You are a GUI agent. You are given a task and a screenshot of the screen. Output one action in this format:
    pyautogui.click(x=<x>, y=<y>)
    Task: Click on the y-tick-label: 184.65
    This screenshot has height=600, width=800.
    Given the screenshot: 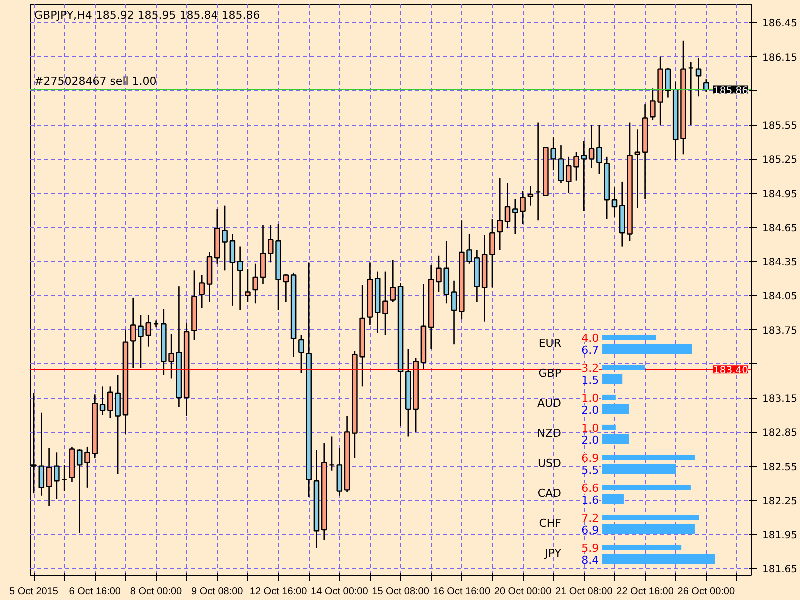 What is the action you would take?
    pyautogui.click(x=780, y=228)
    